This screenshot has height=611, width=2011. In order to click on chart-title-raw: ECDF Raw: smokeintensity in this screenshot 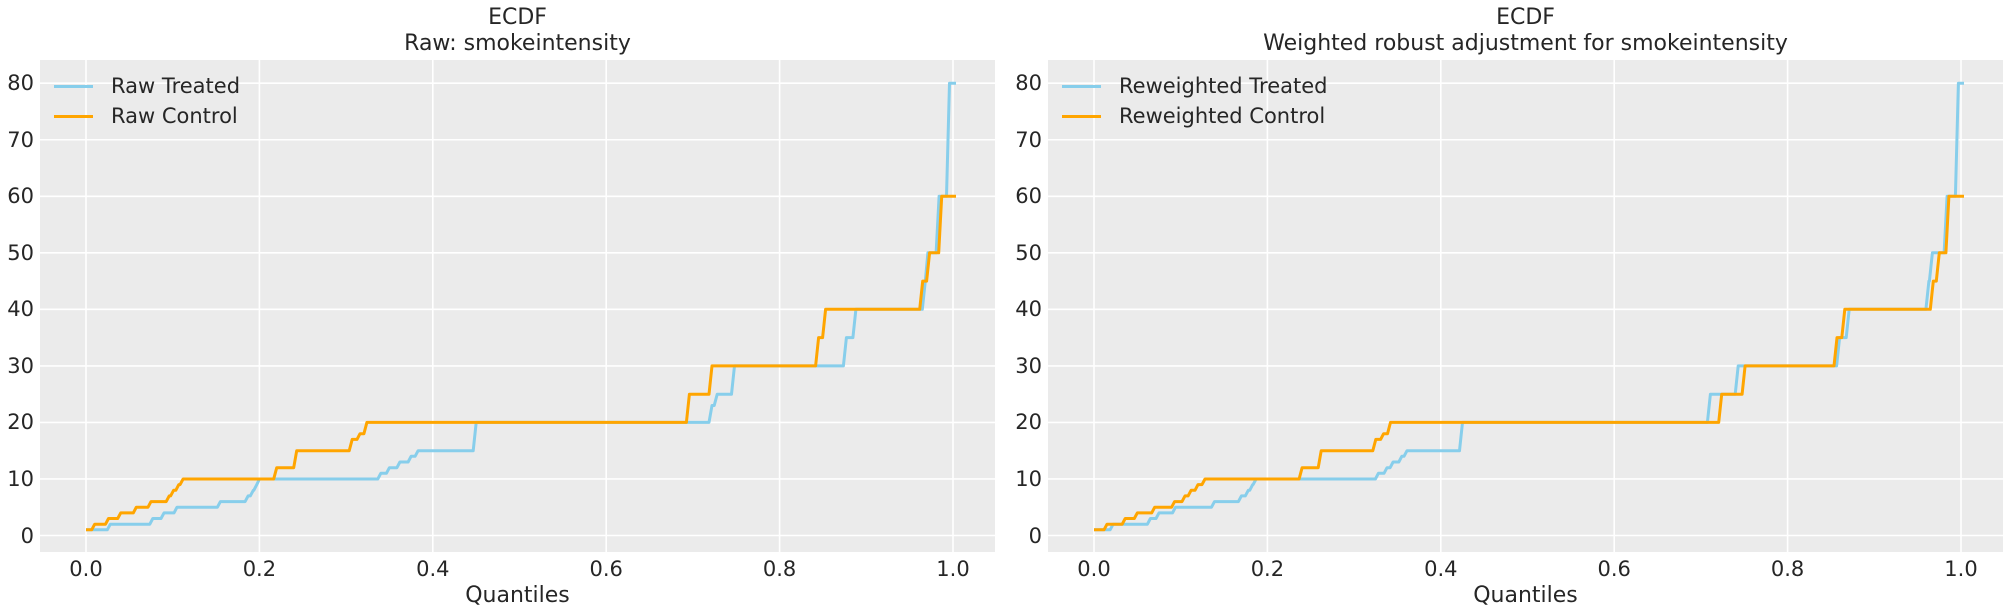, I will do `click(517, 31)`.